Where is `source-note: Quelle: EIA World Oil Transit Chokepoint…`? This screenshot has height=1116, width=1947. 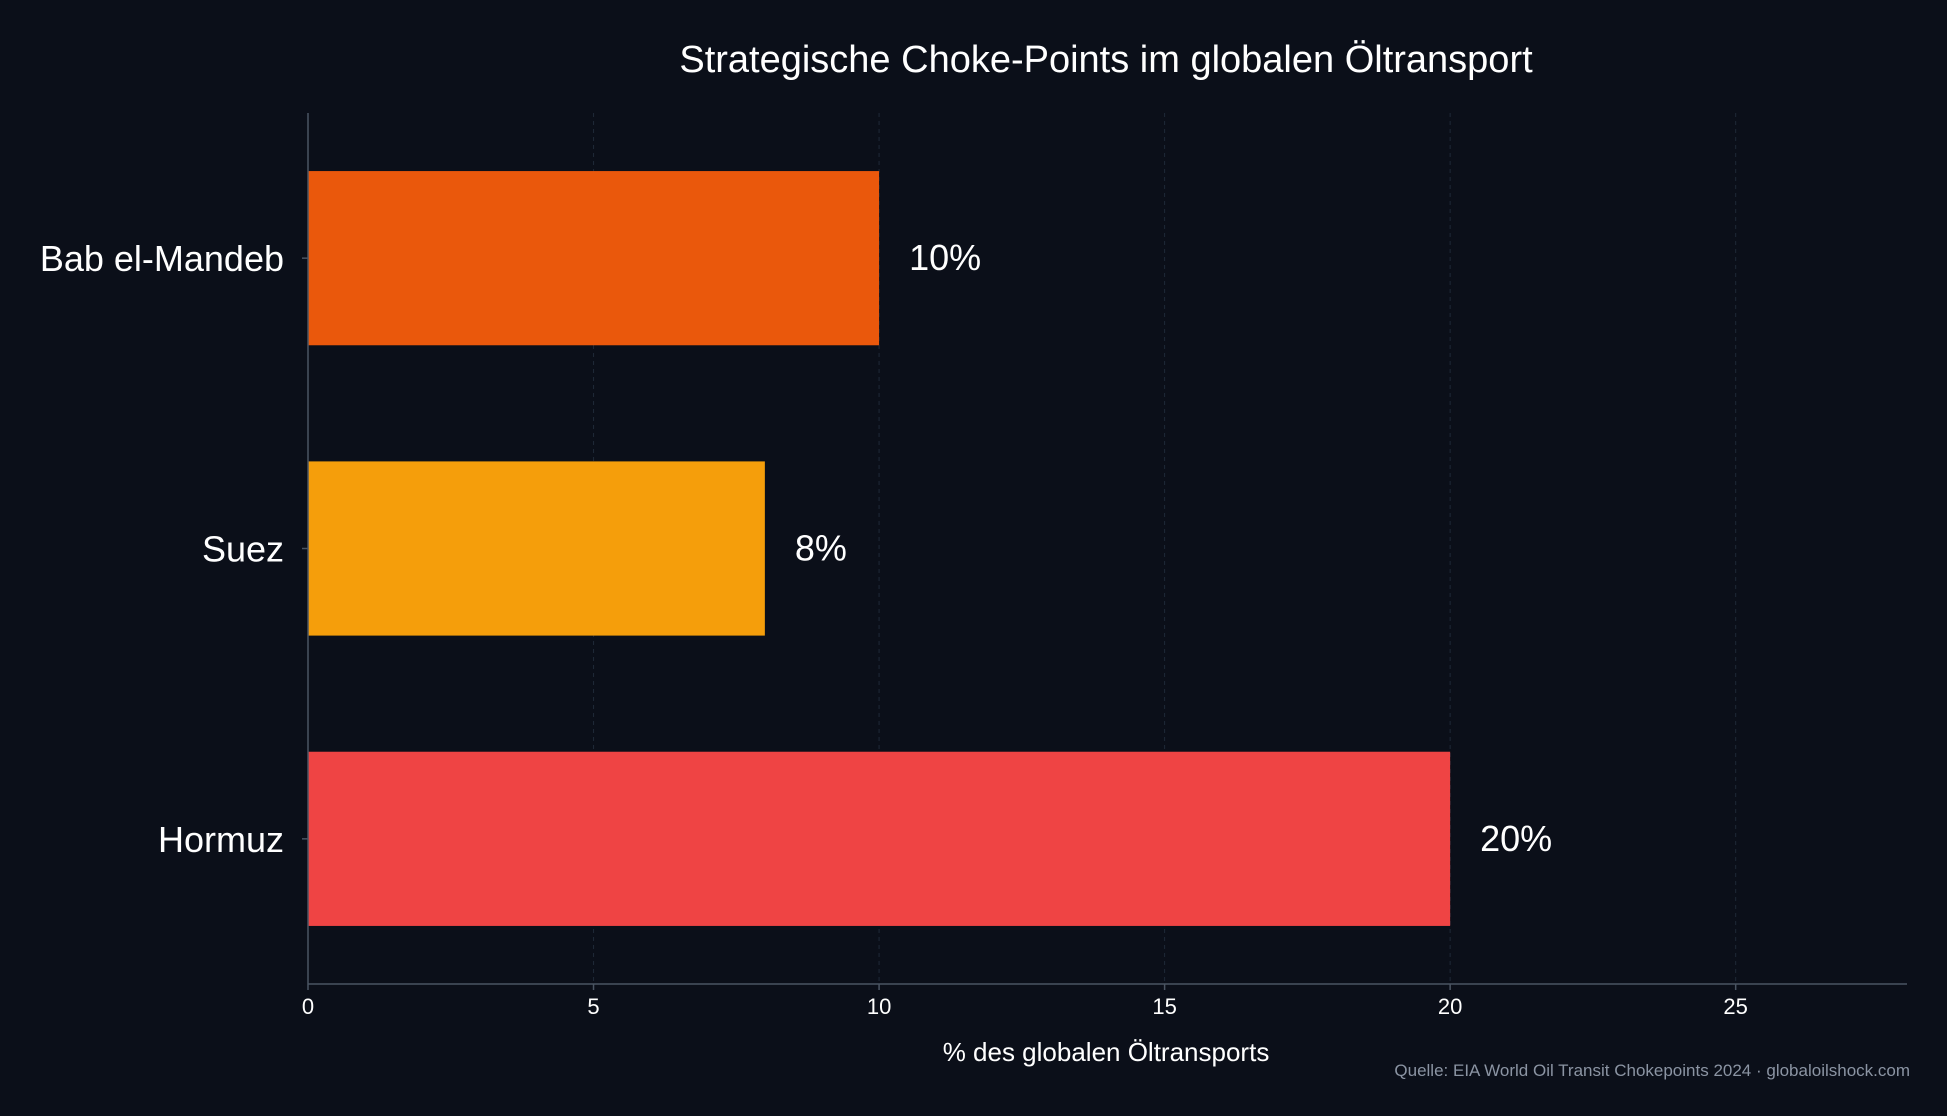
source-note: Quelle: EIA World Oil Transit Chokepoint… is located at coordinates (1652, 1070).